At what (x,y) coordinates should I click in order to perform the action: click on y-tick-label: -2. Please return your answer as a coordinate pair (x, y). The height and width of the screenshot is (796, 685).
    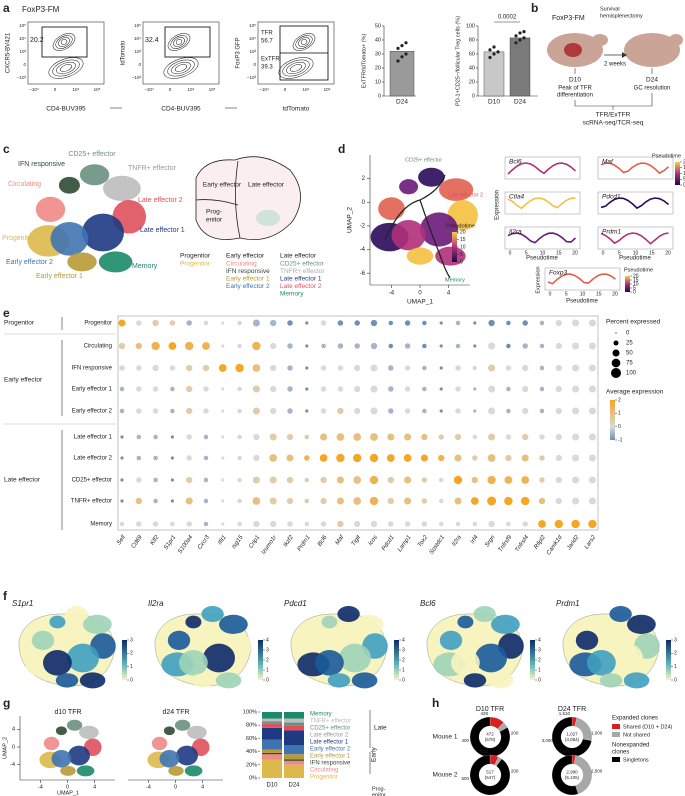
    Looking at the image, I should click on (363, 226).